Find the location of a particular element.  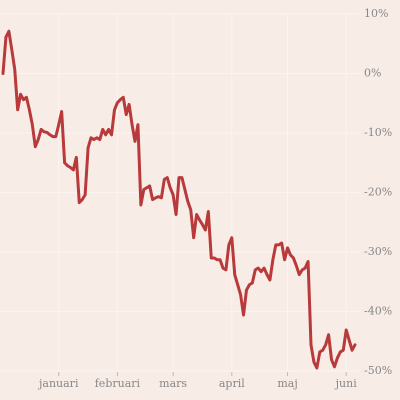

y-tick-label: -30% is located at coordinates (378, 251).